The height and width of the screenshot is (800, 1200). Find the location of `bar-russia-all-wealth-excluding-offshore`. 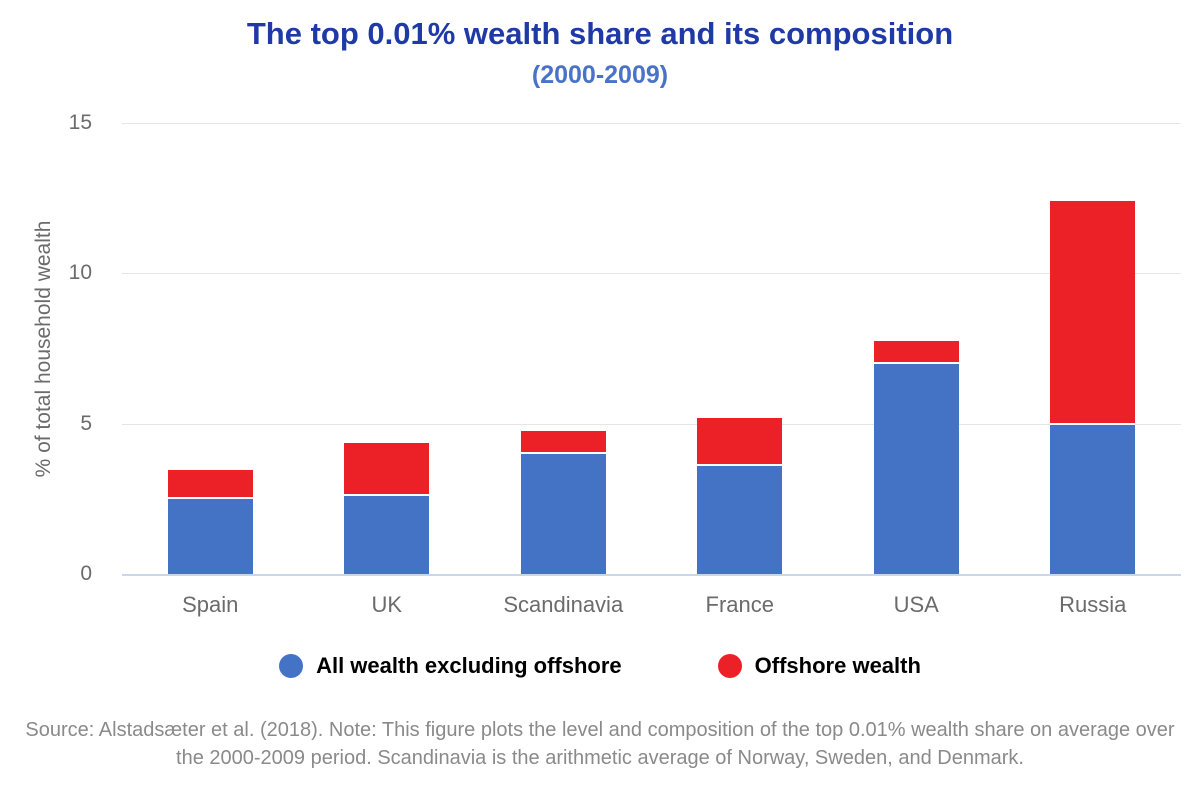

bar-russia-all-wealth-excluding-offshore is located at coordinates (1093, 499).